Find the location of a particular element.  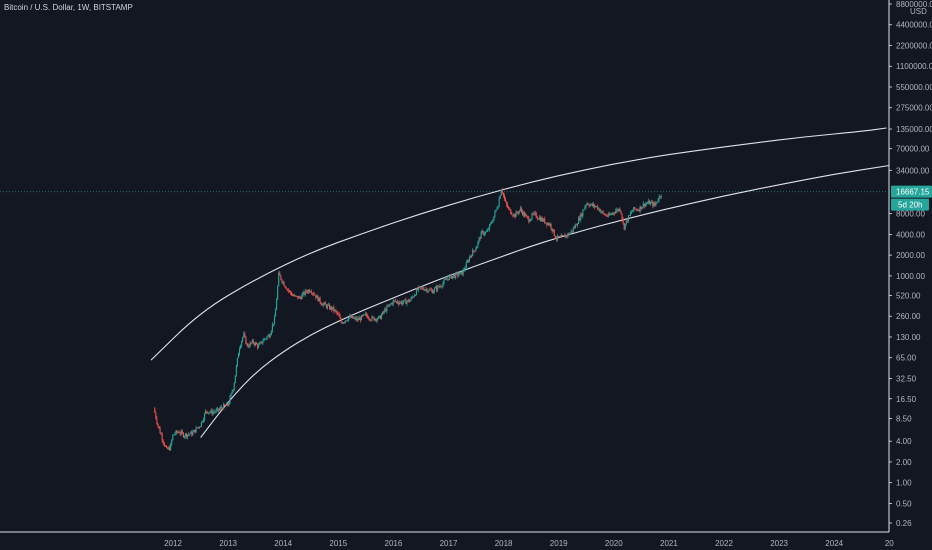

x-tick-label: 2024 is located at coordinates (834, 543).